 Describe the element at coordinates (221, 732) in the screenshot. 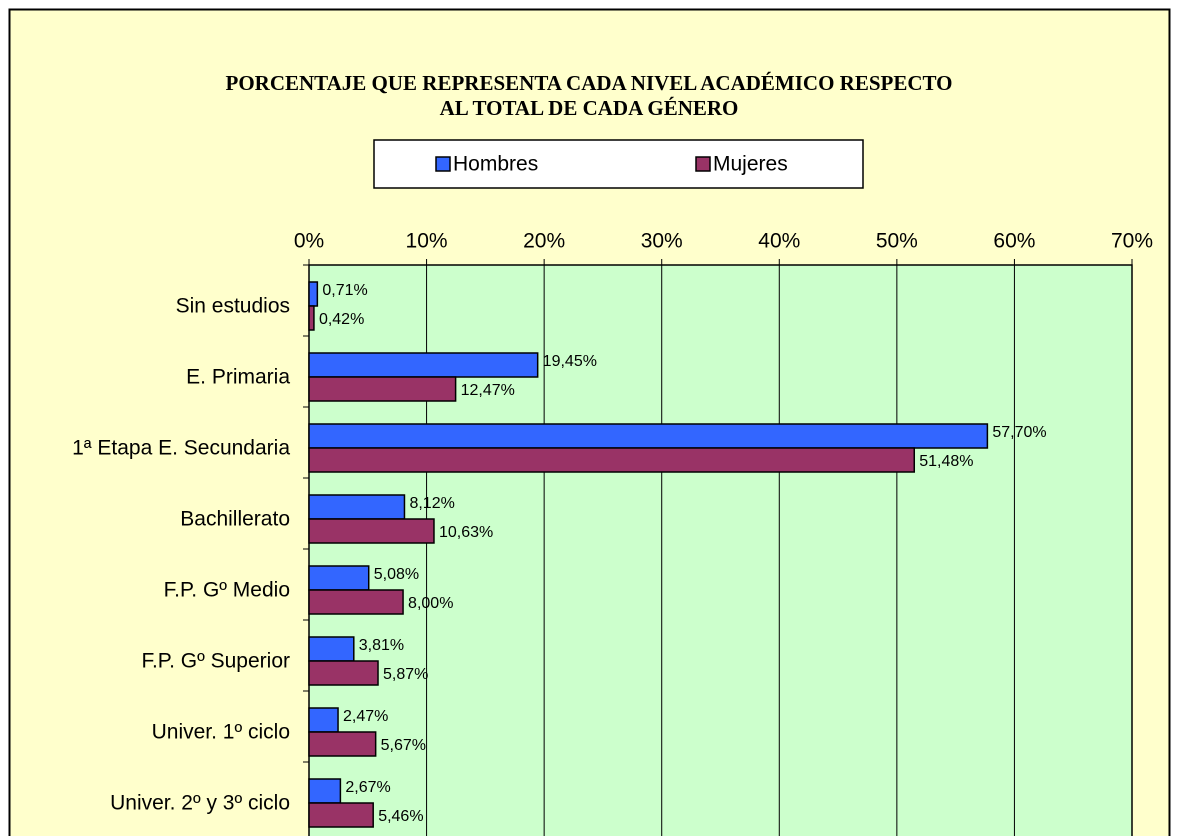

I see `y-tick-label: Univer. 1º ciclo` at that location.